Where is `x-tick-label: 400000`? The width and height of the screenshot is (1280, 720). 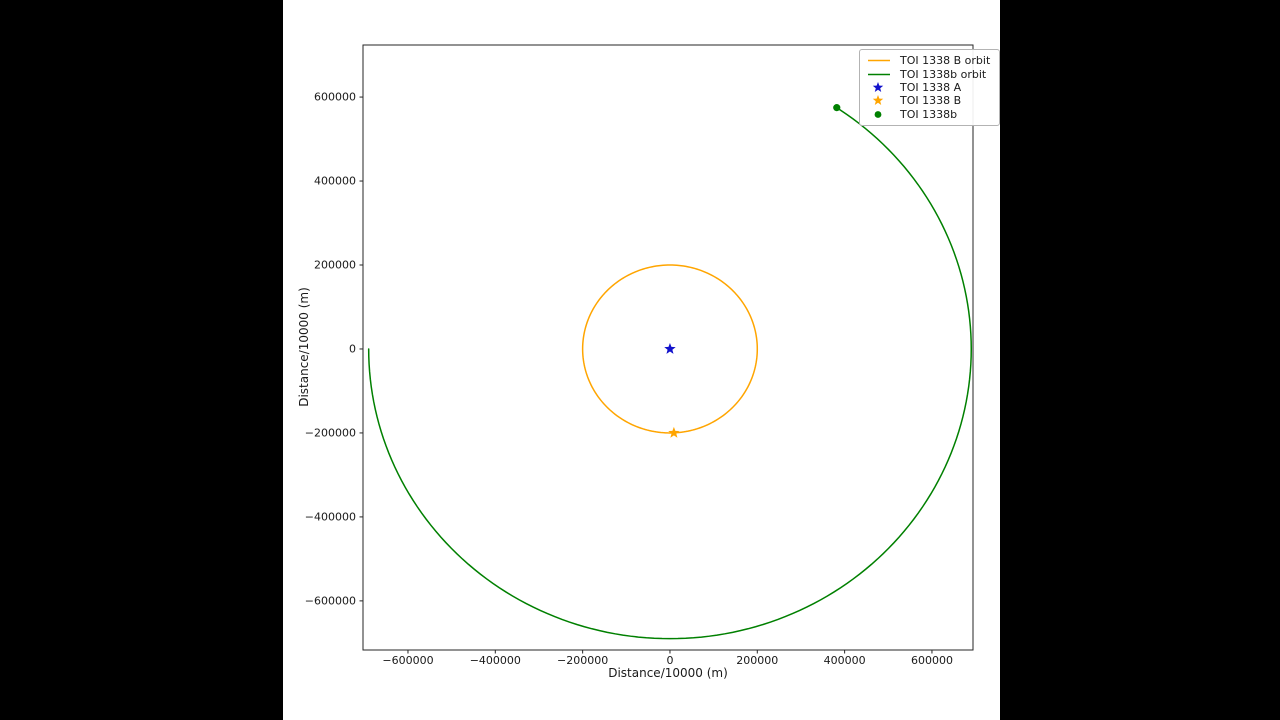 x-tick-label: 400000 is located at coordinates (845, 660).